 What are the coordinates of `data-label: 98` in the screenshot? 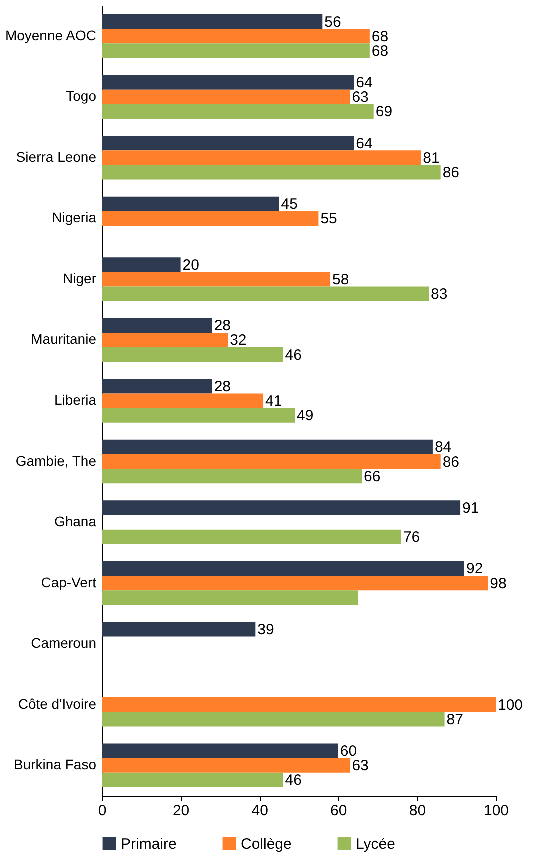 It's located at (498, 583).